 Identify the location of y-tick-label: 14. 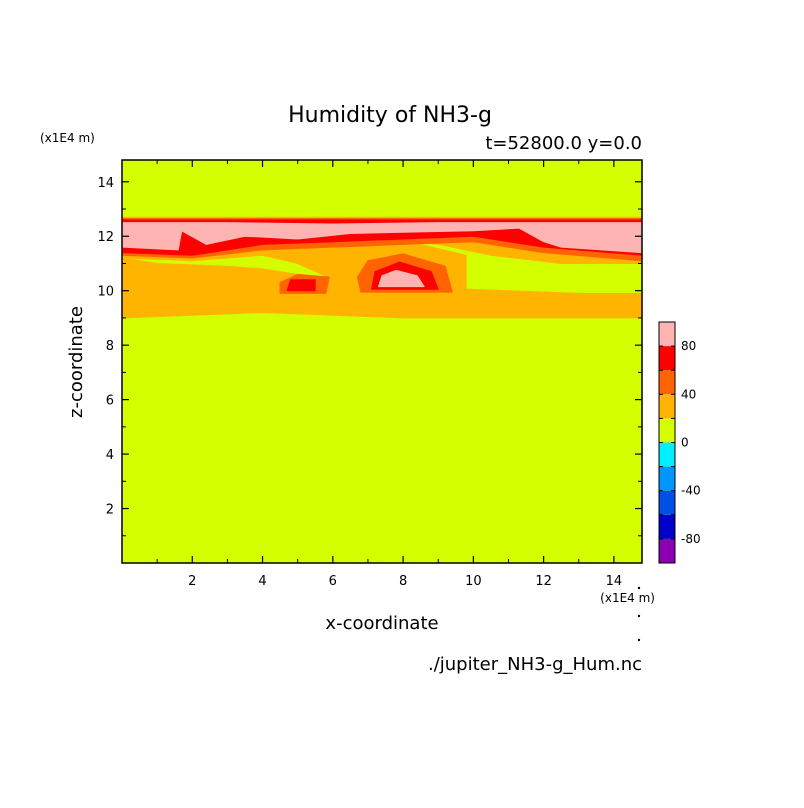
(105, 183).